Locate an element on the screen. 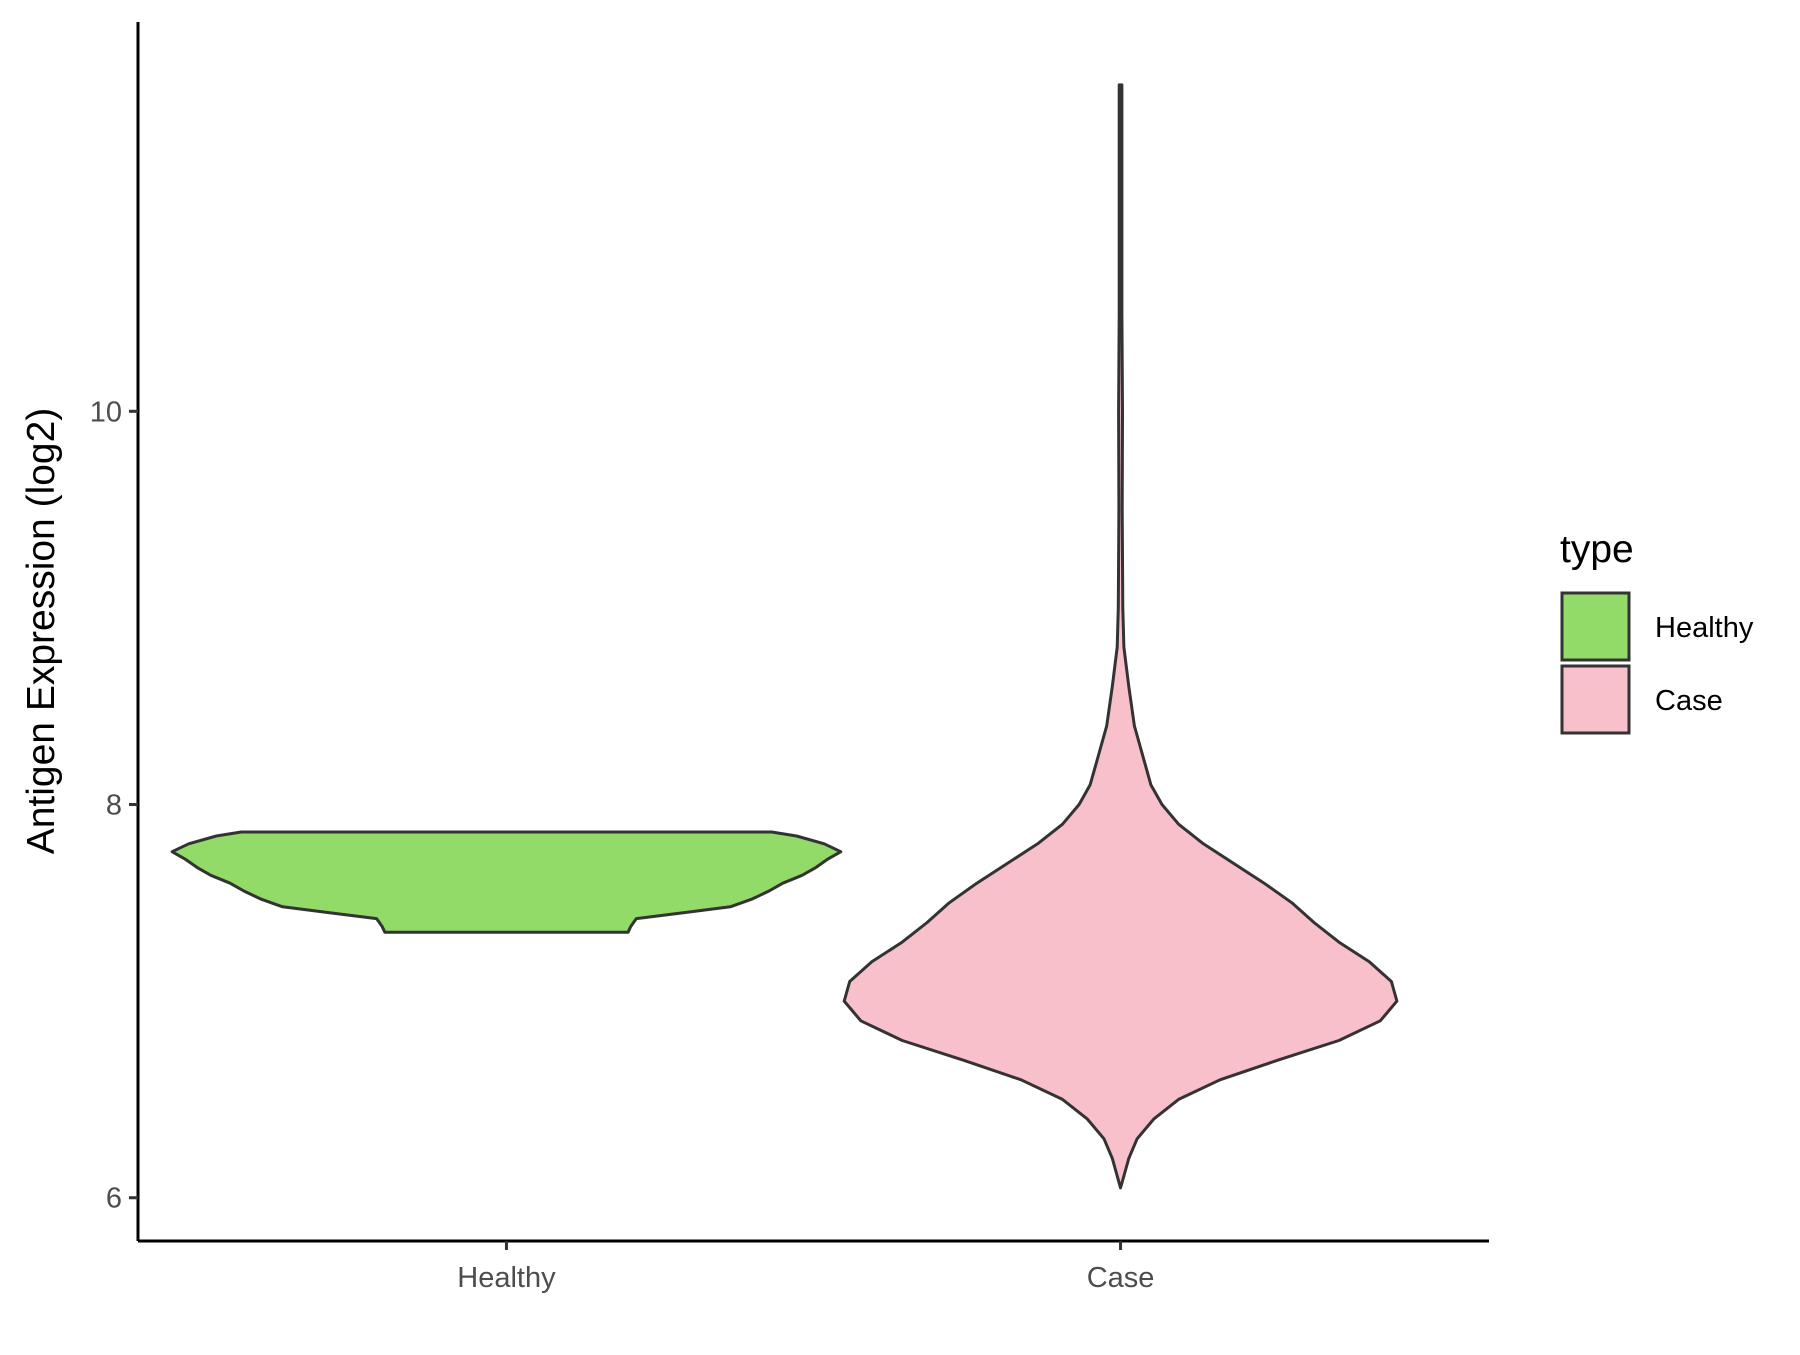 The height and width of the screenshot is (1355, 1800). y-ticks: 6 8 10 is located at coordinates (114, 805).